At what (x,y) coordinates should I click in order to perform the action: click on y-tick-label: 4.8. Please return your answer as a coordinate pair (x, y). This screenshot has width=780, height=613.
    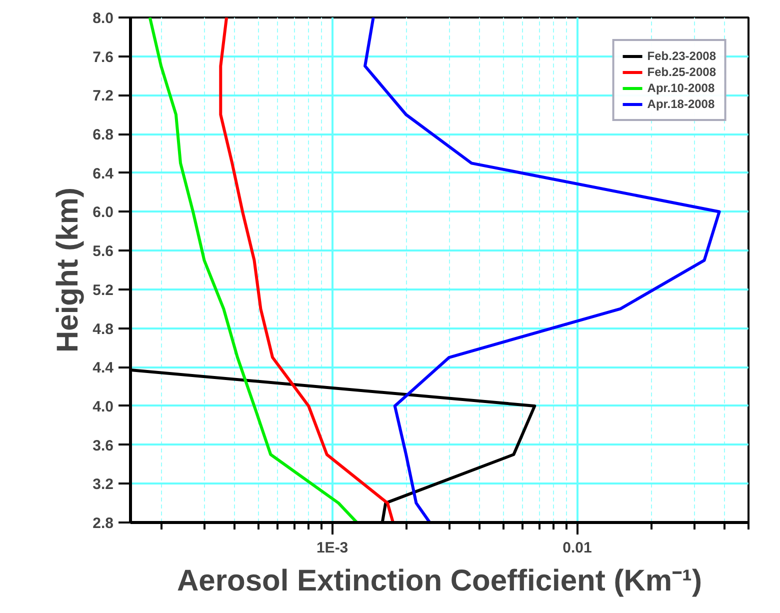
    Looking at the image, I should click on (103, 329).